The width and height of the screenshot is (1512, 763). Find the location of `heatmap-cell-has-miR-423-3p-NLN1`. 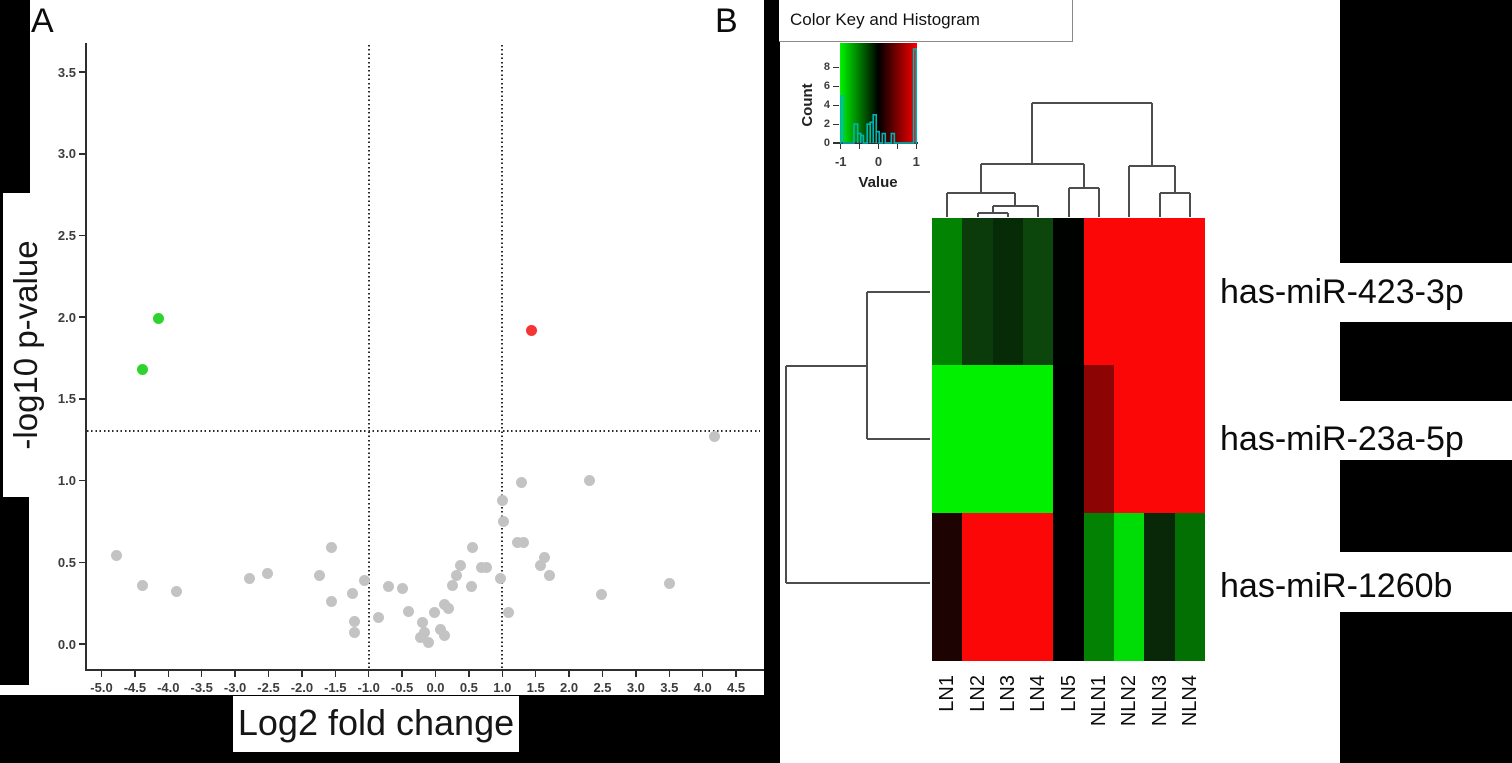

heatmap-cell-has-miR-423-3p-NLN1 is located at coordinates (1098, 291).